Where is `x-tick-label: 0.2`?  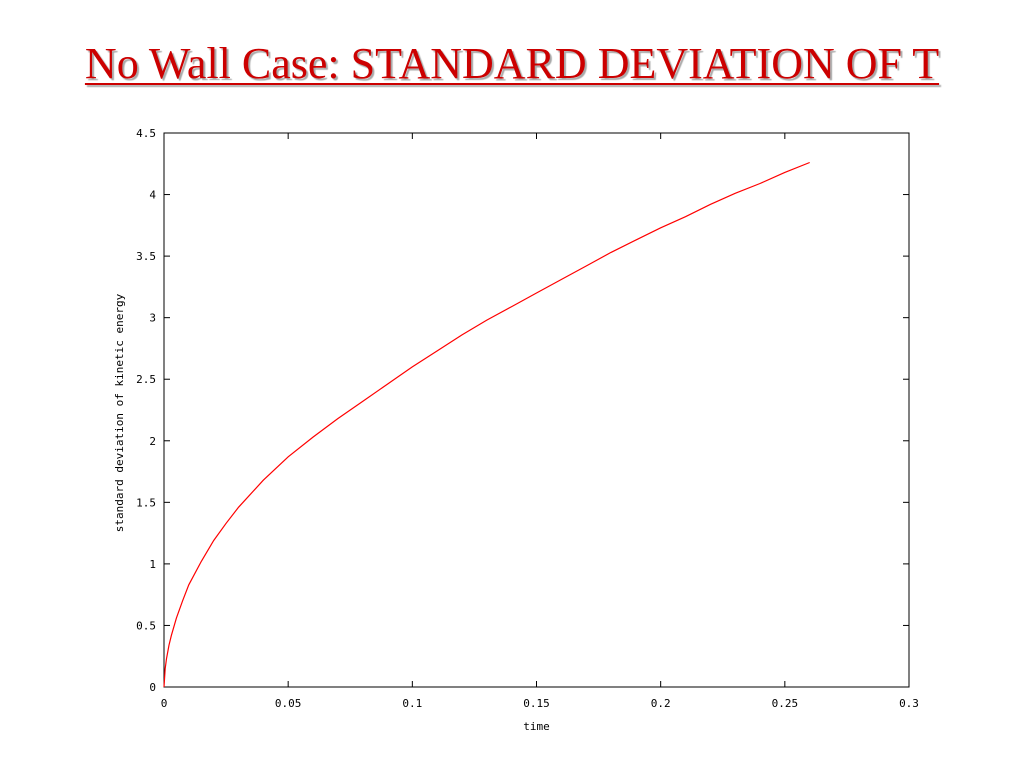
x-tick-label: 0.2 is located at coordinates (661, 703).